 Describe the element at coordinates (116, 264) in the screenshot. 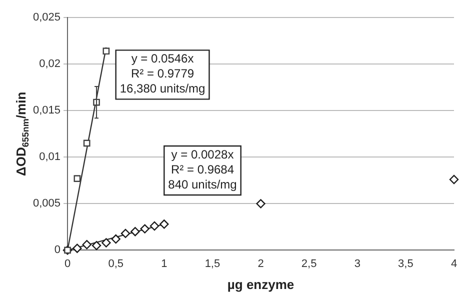

I see `x-tick-label: 0,5` at that location.